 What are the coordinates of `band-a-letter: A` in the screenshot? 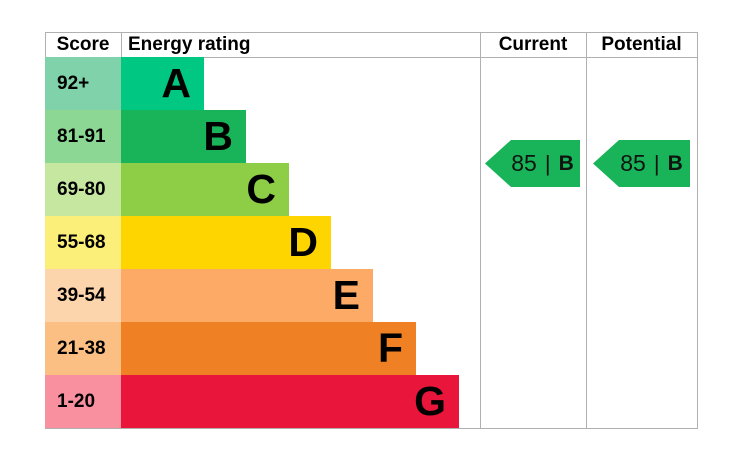 It's located at (176, 83).